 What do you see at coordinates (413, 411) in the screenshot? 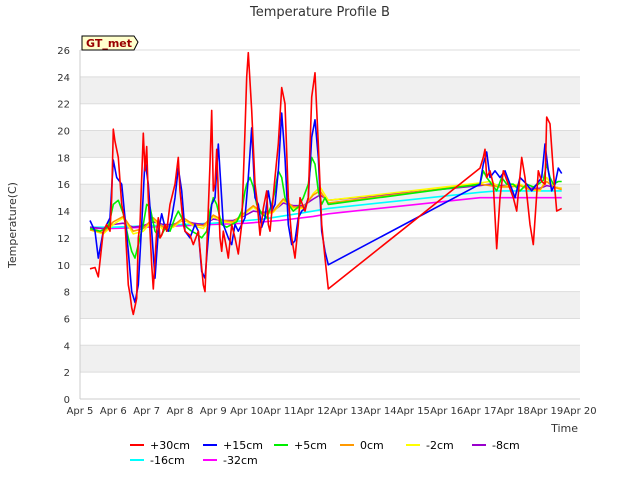
I see `x-tick-label: Apr 15` at bounding box center [413, 411].